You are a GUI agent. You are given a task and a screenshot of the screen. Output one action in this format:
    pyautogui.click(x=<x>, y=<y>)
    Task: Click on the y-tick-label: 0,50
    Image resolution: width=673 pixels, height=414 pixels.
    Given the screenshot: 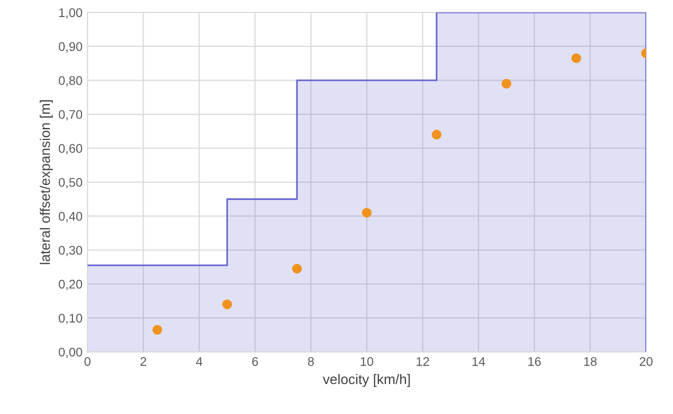 What is the action you would take?
    pyautogui.click(x=70, y=183)
    